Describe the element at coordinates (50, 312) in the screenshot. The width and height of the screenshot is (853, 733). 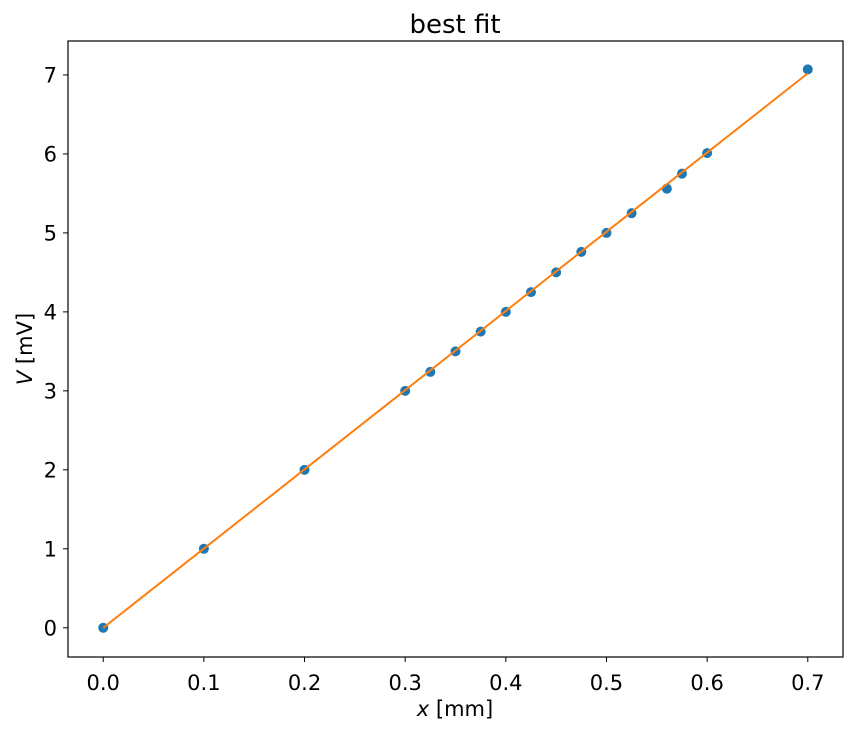
I see `y-tick-label: 4` at that location.